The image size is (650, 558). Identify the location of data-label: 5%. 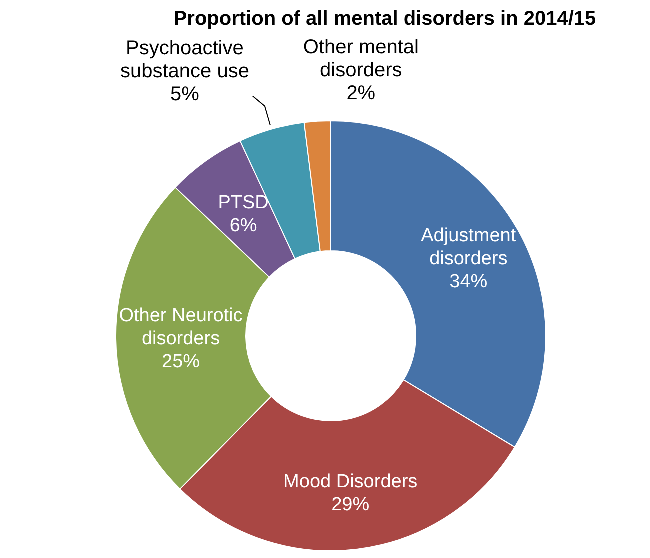
(185, 94).